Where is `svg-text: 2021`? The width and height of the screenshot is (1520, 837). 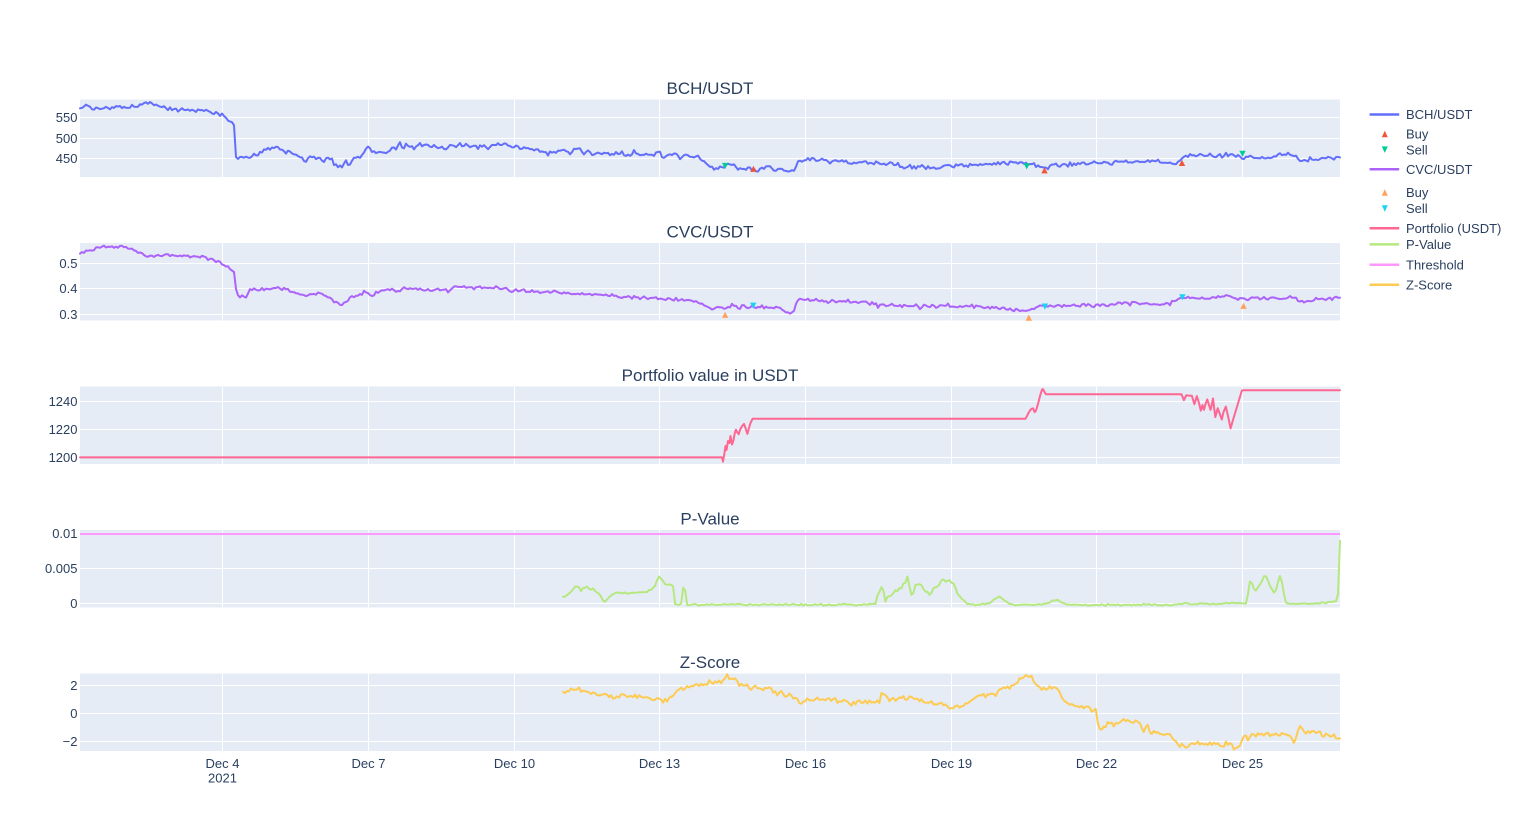 svg-text: 2021 is located at coordinates (222, 778).